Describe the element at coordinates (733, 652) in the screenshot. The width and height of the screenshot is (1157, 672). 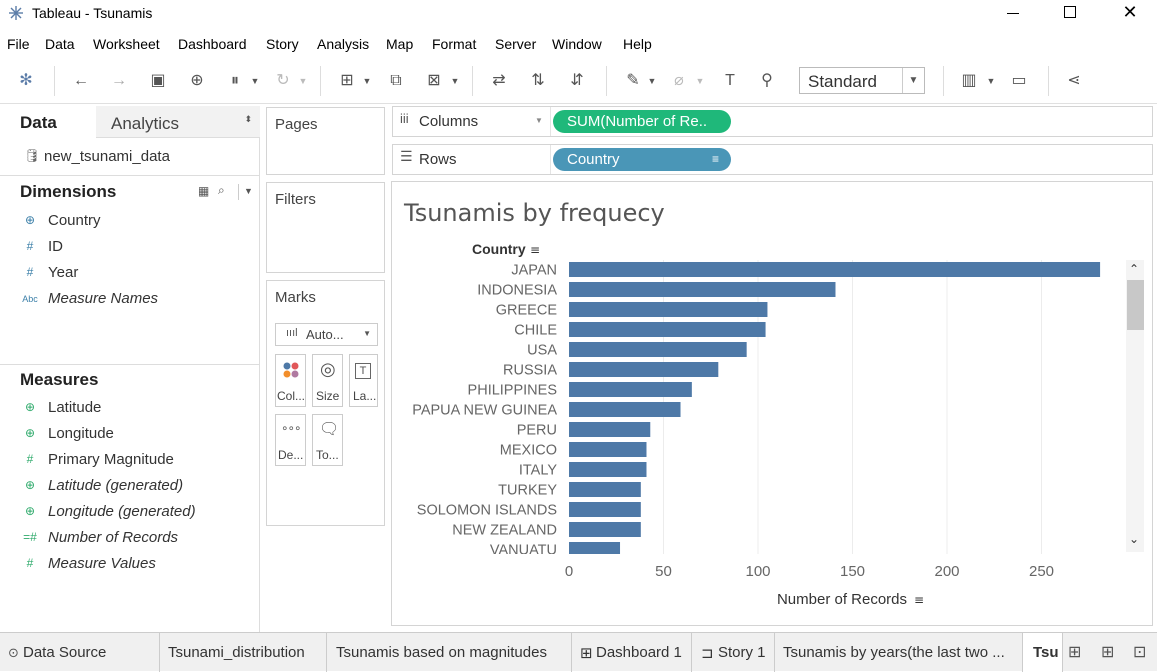
I see `tab-story-1: ⊐ Story 1` at that location.